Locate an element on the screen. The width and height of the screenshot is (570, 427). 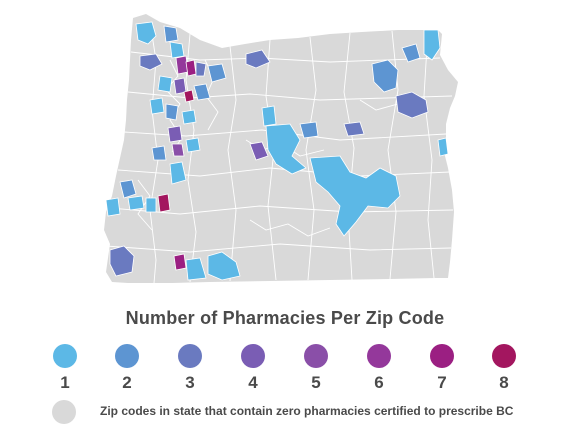
legend-label: 3 is located at coordinates (190, 382).